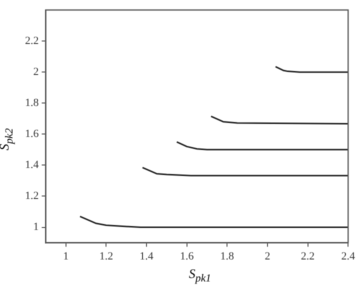 This screenshot has width=358, height=288. I want to click on x-tick-label: 2.4, so click(348, 256).